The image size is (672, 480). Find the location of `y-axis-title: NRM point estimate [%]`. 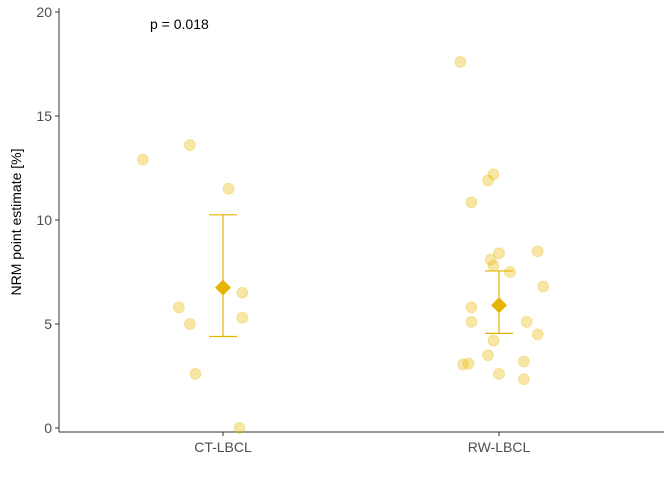

y-axis-title: NRM point estimate [%] is located at coordinates (16, 221).